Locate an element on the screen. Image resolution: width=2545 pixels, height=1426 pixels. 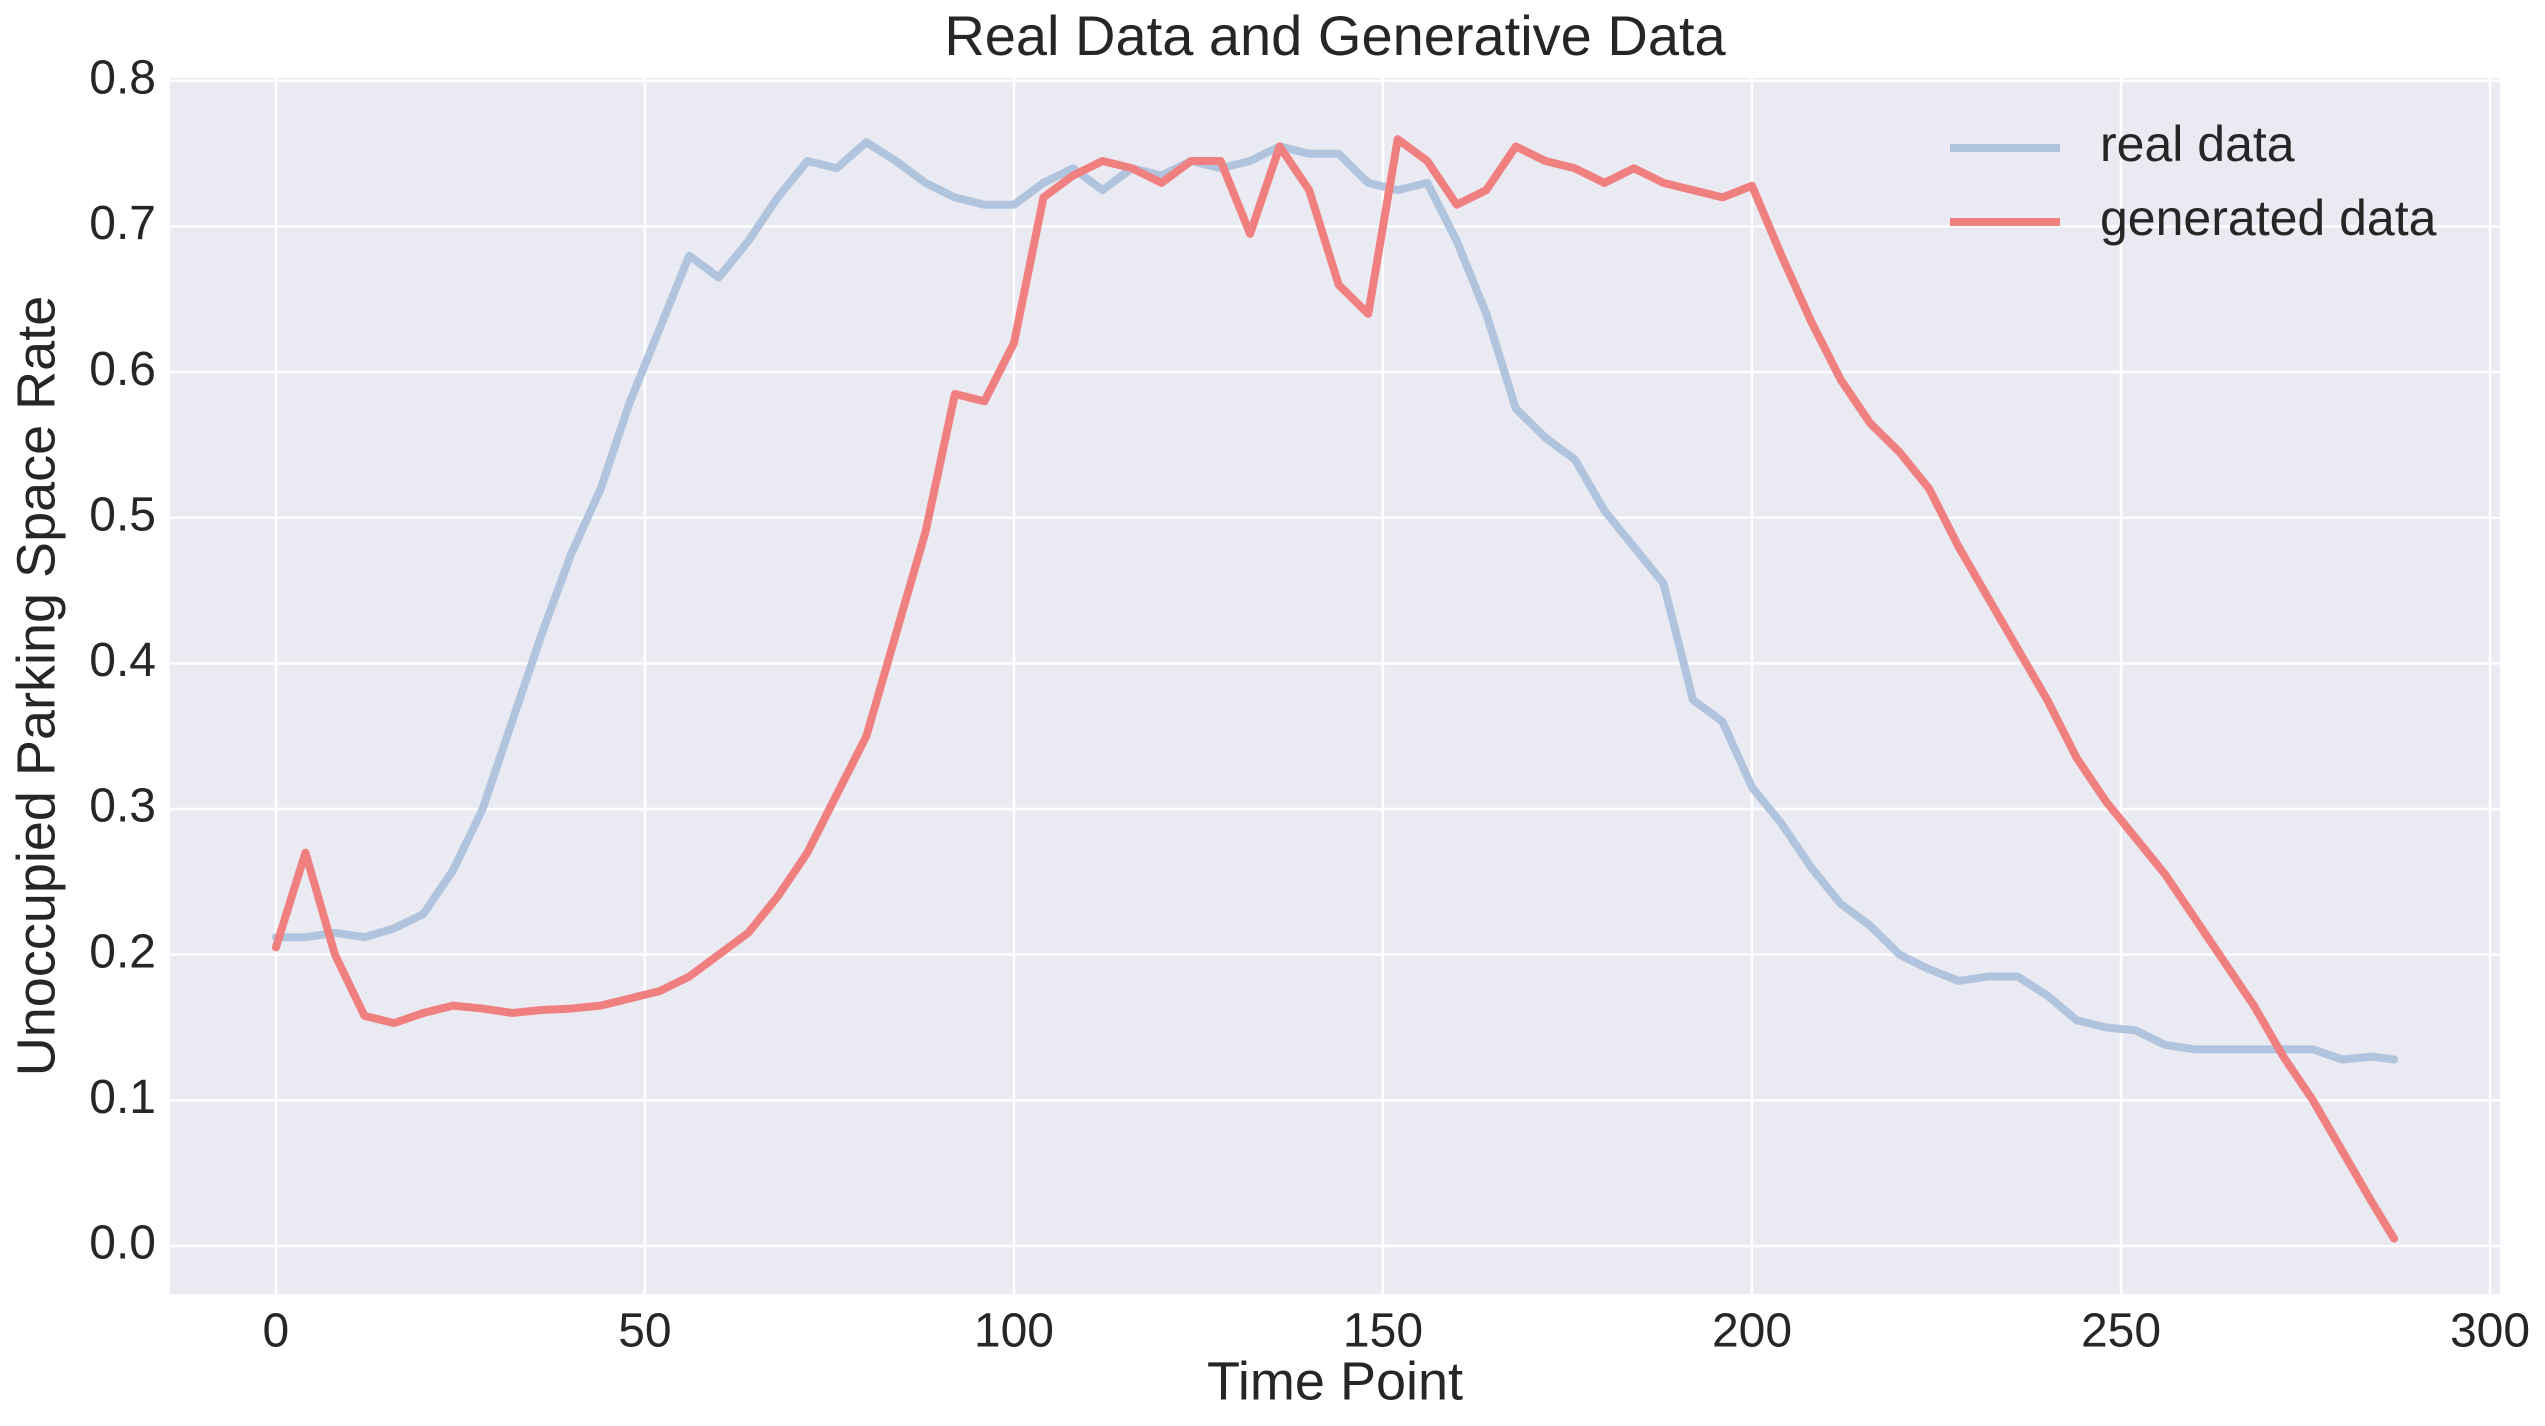
x-tick-label: 200 is located at coordinates (1752, 1331).